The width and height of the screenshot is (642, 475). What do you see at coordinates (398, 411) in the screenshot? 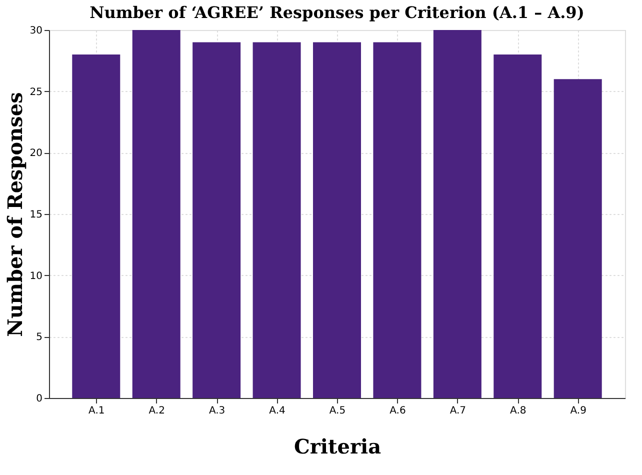
I see `x-tick-label: A.6` at bounding box center [398, 411].